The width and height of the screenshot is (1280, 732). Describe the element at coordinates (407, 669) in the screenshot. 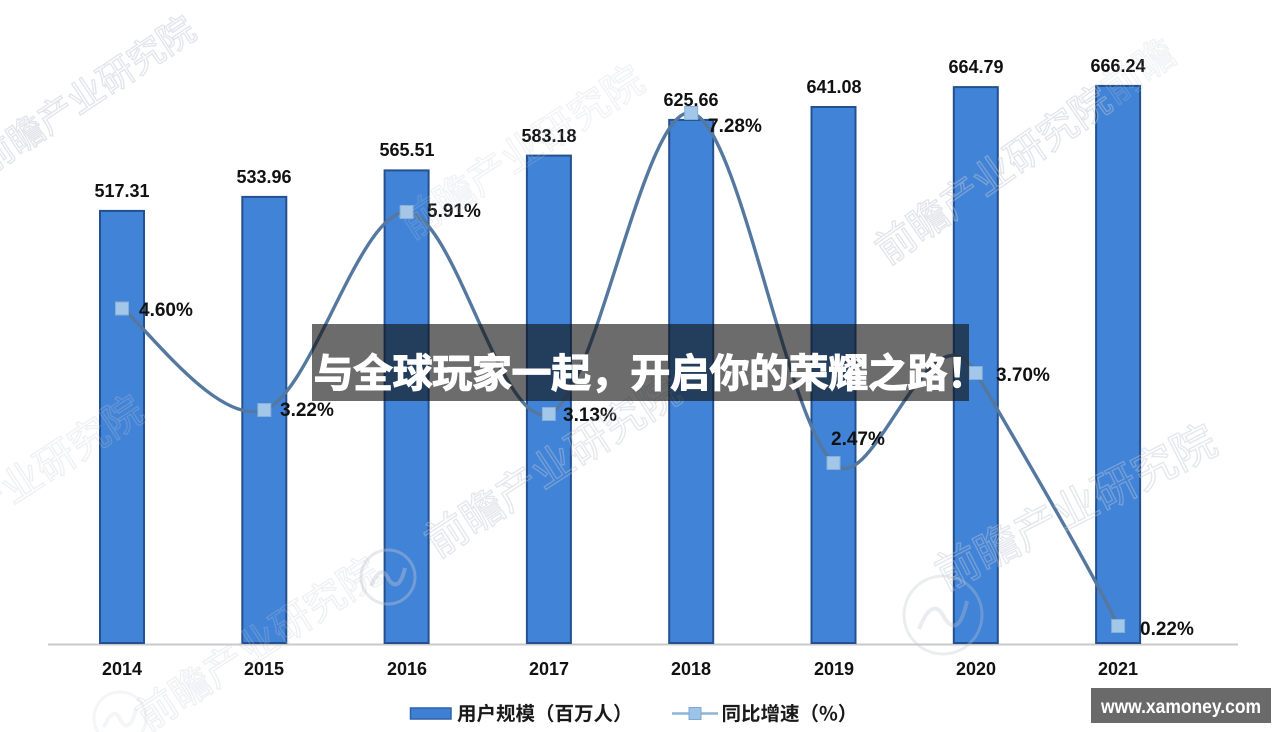

I see `svg-text: 2016` at that location.